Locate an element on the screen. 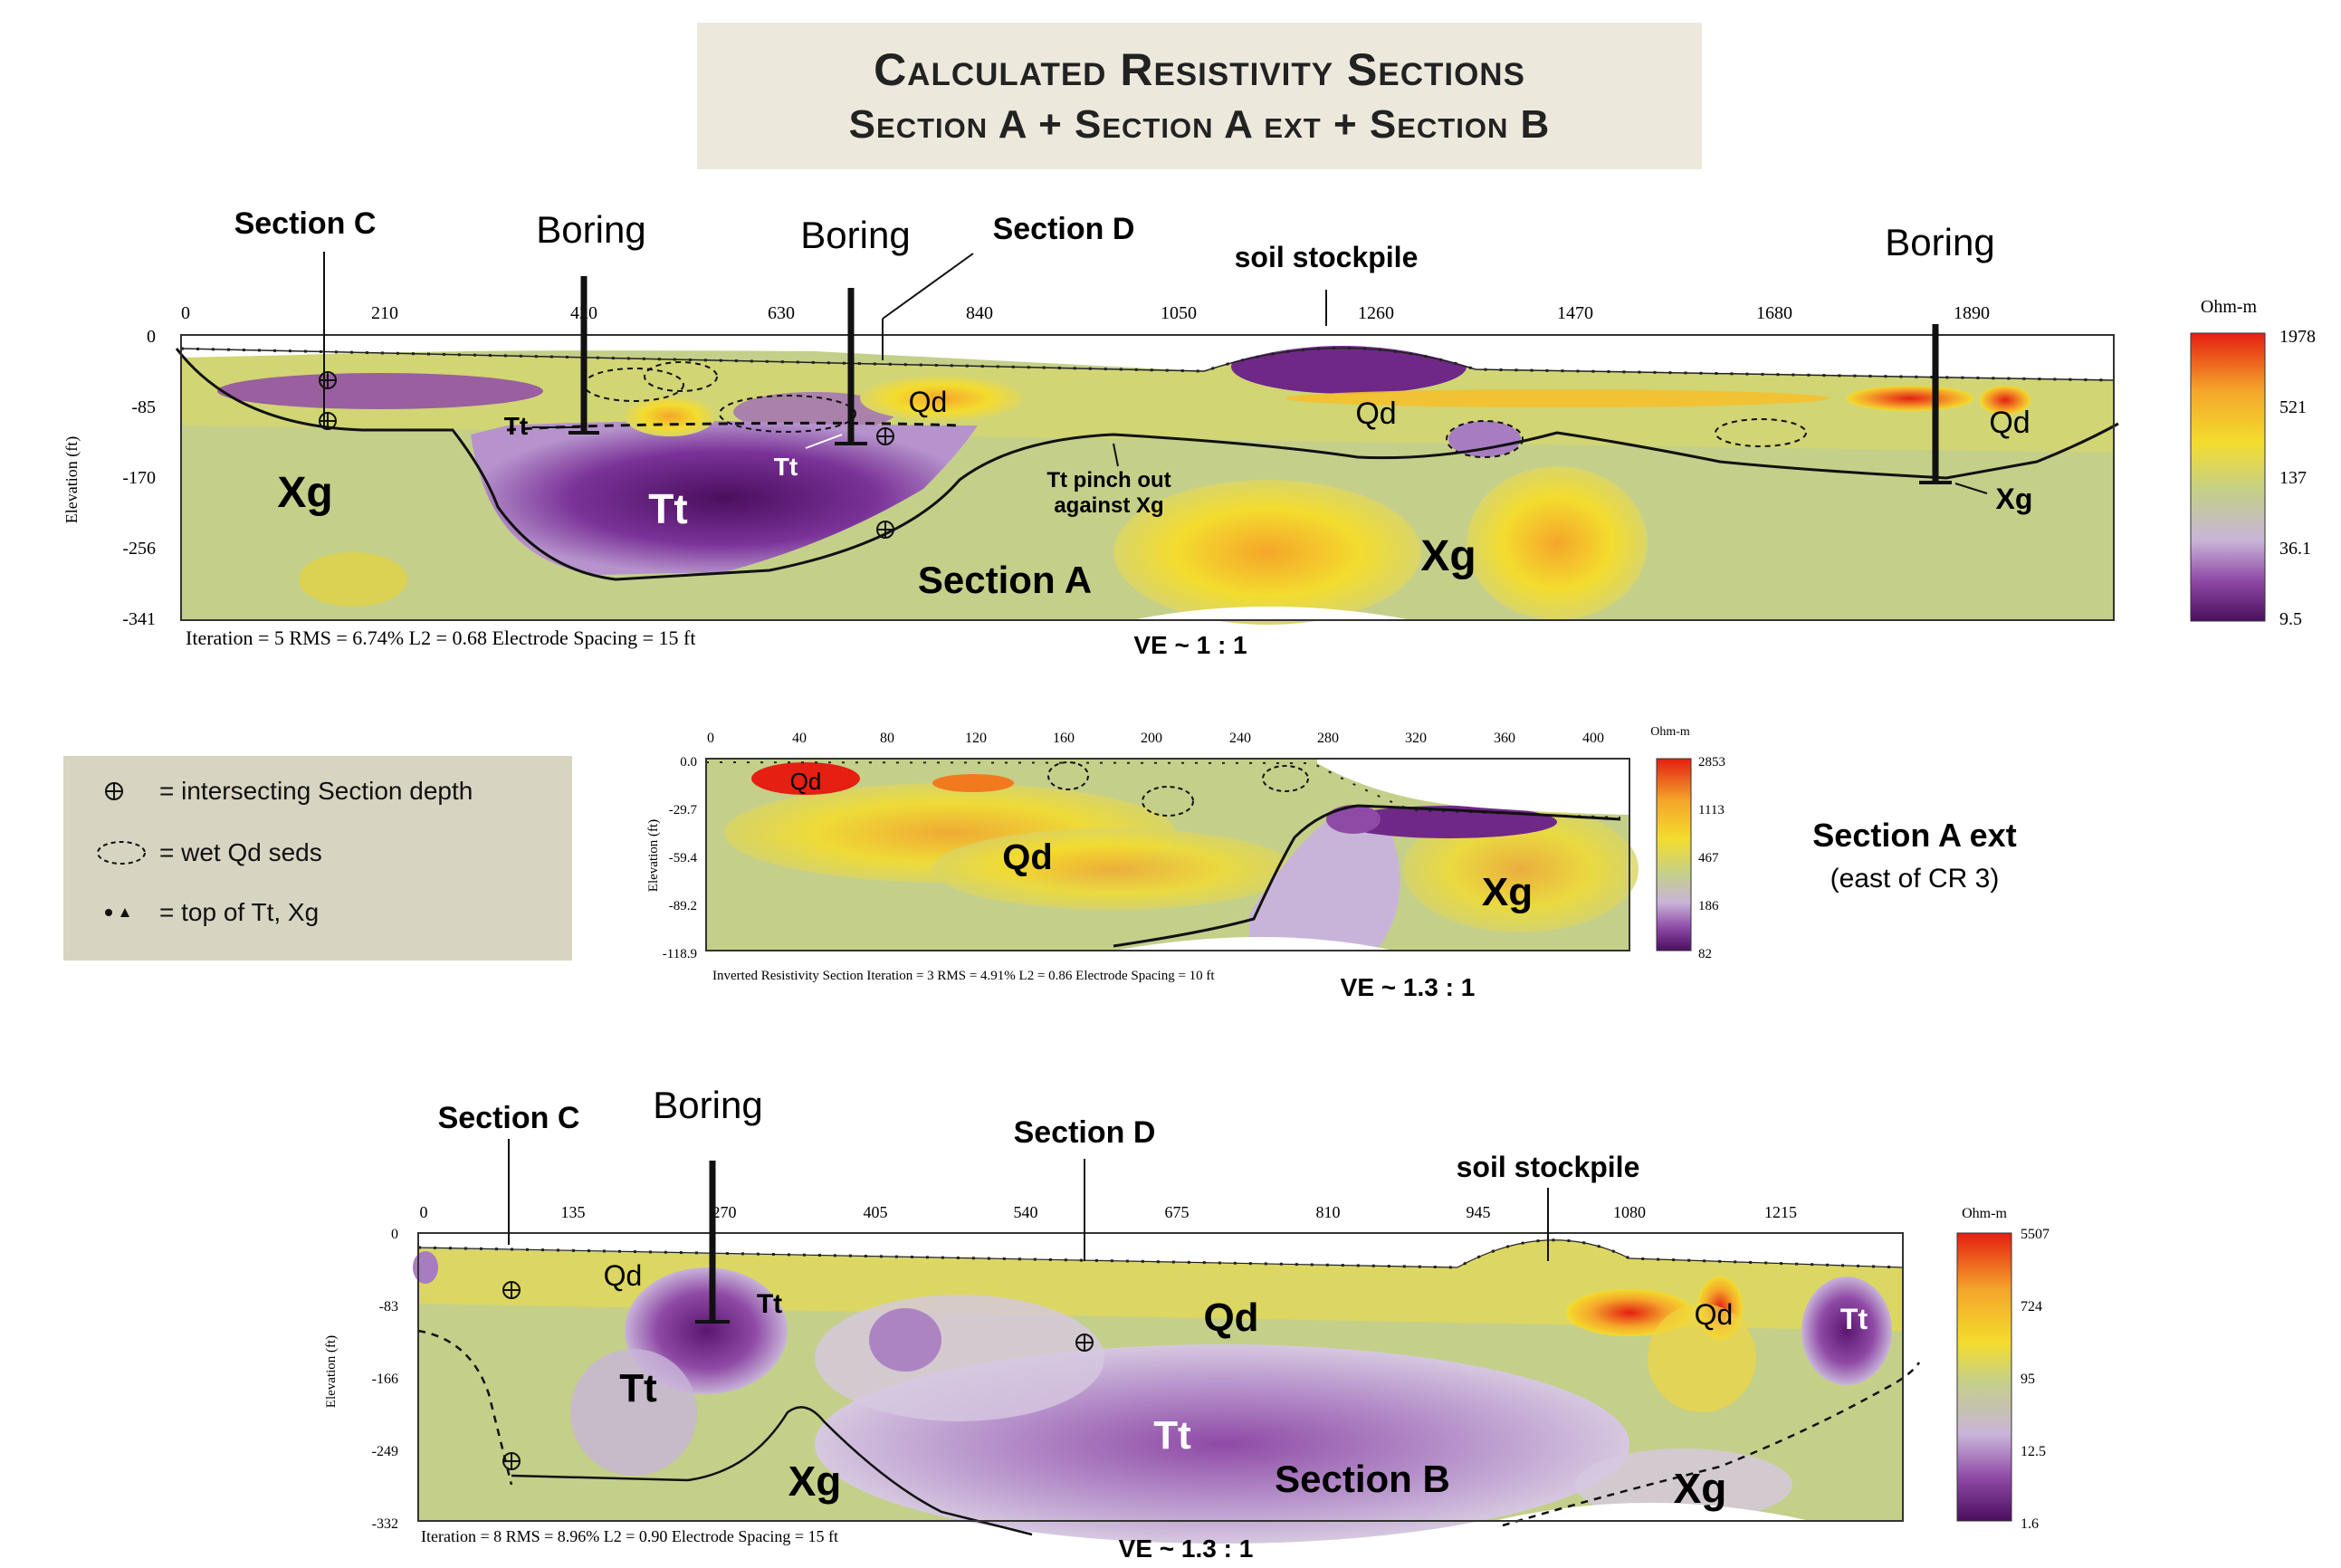  colorbar-tick: 5507 is located at coordinates (2035, 1234).